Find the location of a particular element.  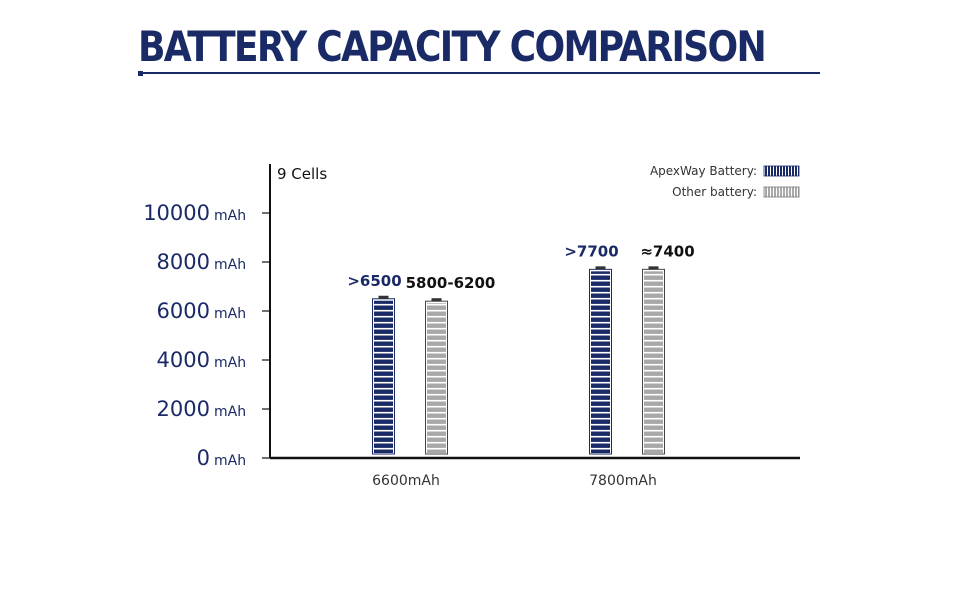

data-label: >7700 is located at coordinates (591, 251).